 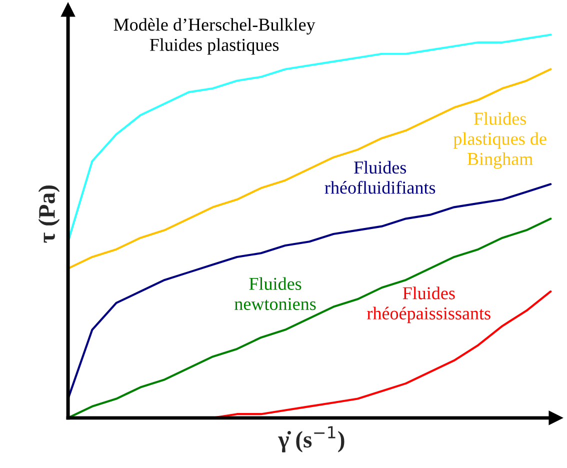 What do you see at coordinates (275, 293) in the screenshot?
I see `series-label: Fluides newtoniens` at bounding box center [275, 293].